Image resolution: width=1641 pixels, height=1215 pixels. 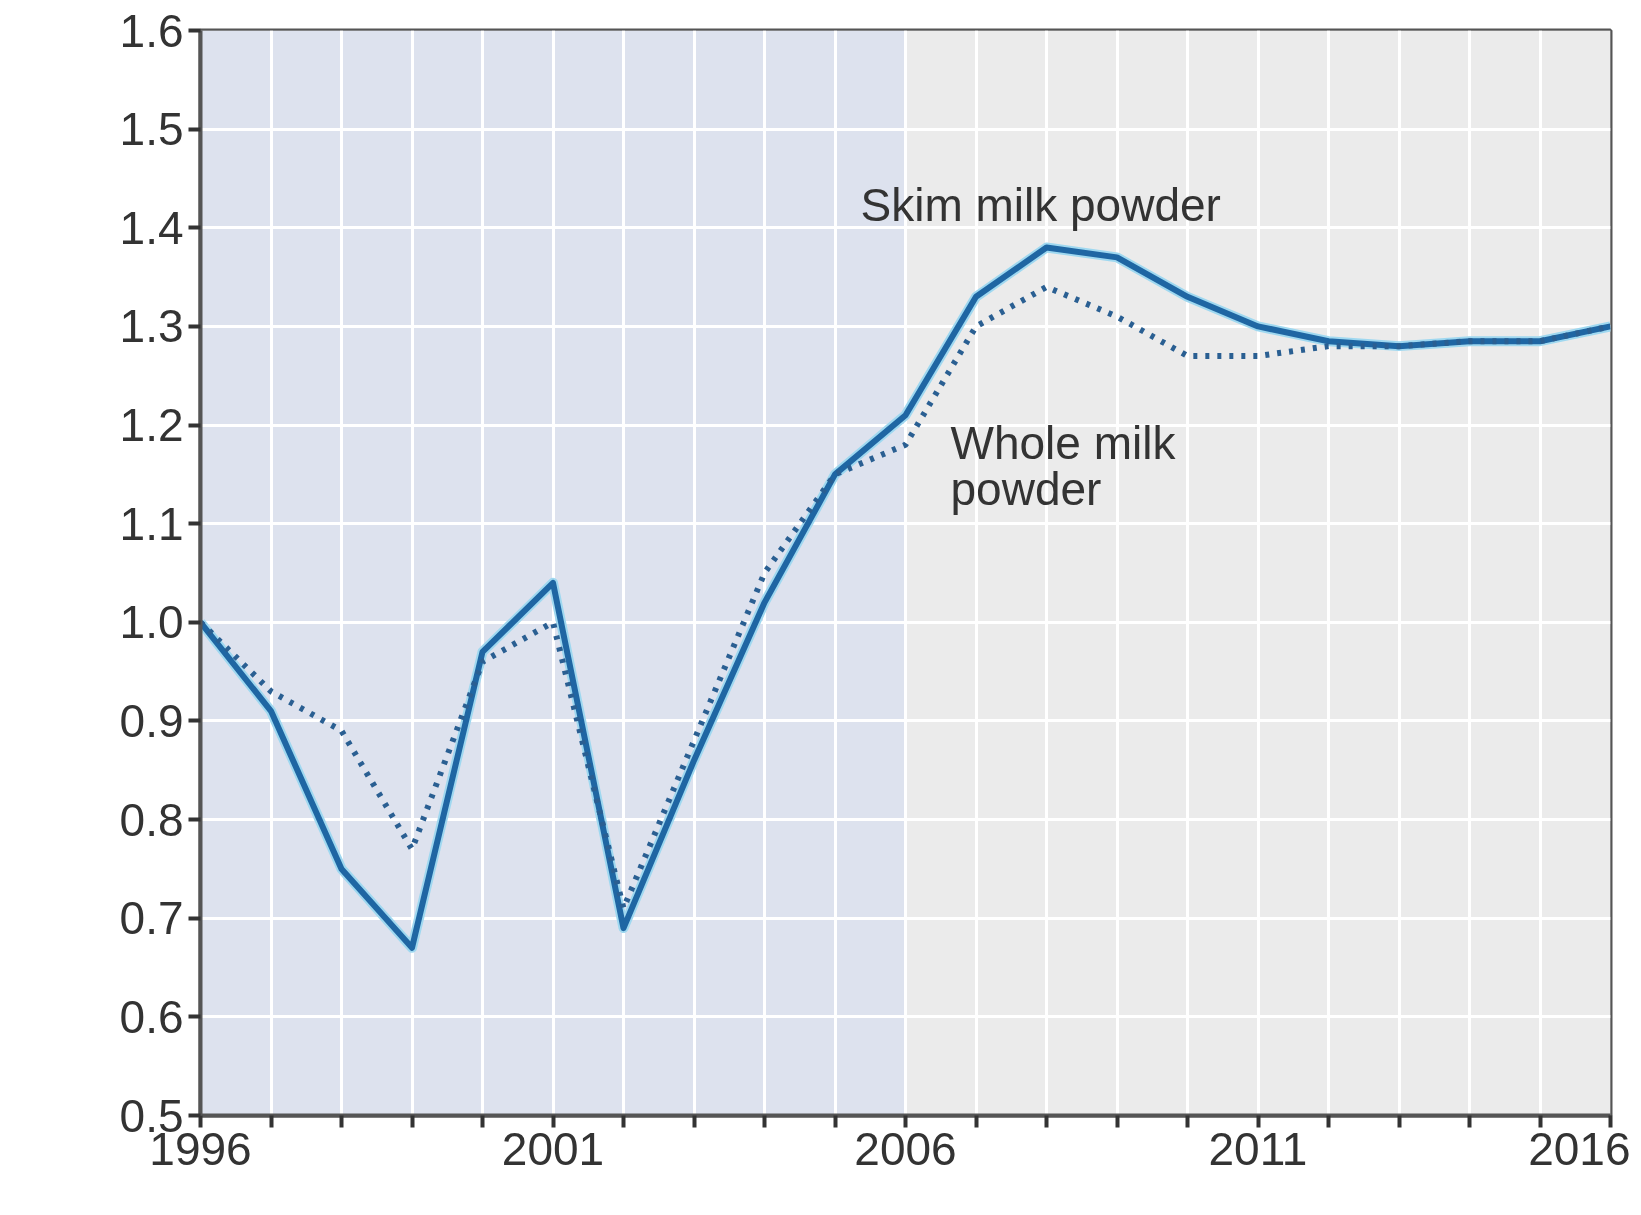 I want to click on y-tick-label: 1.2, so click(x=151, y=425).